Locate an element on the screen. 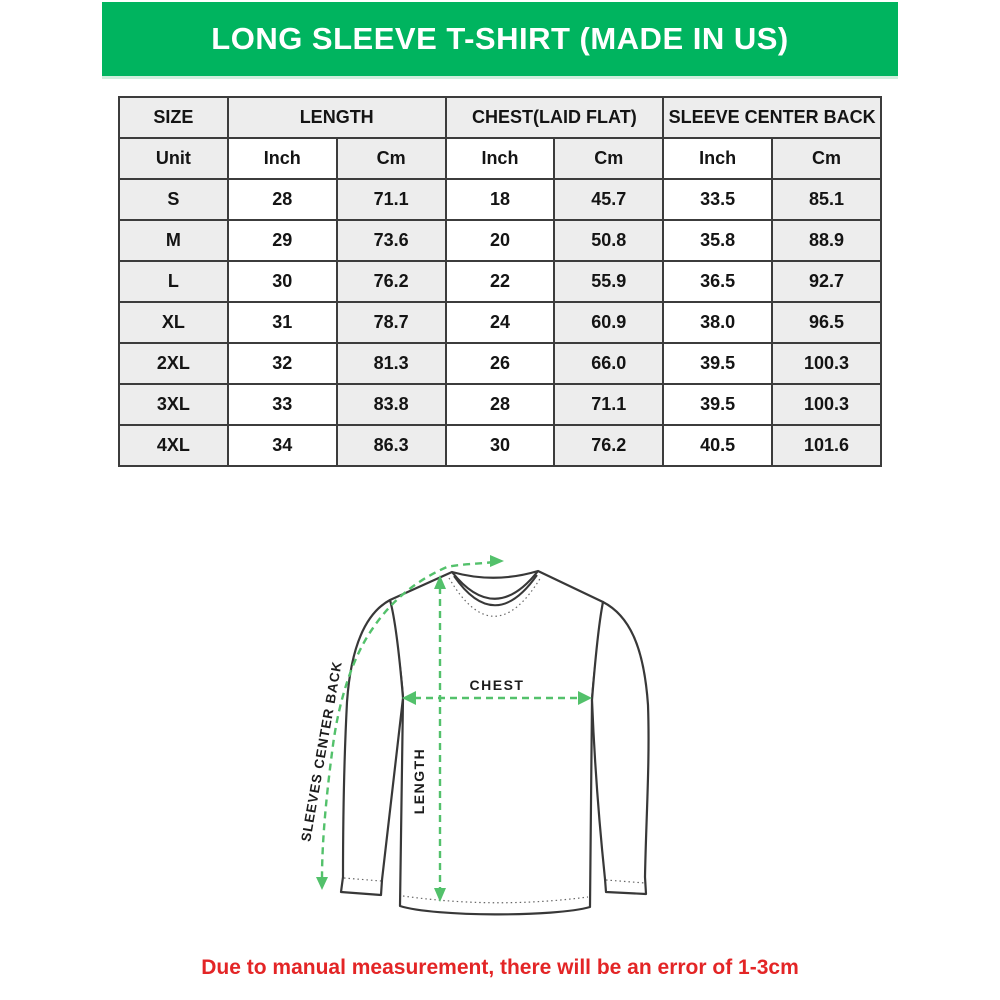 This screenshot has width=1000, height=1000. value-cell: 26 is located at coordinates (500, 363).